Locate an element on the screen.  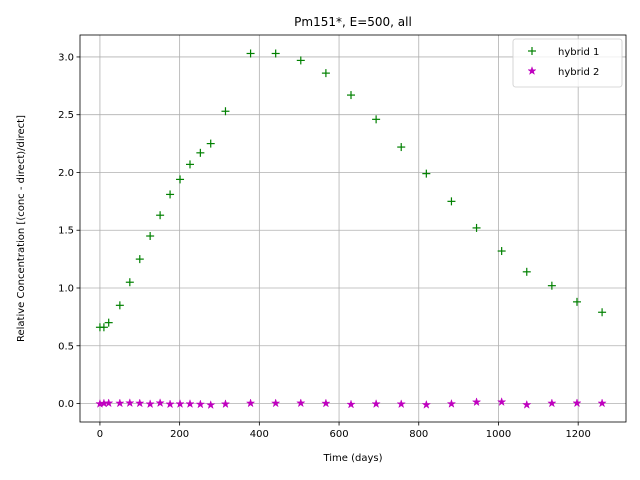
x-tick-label: 1200 is located at coordinates (577, 434).